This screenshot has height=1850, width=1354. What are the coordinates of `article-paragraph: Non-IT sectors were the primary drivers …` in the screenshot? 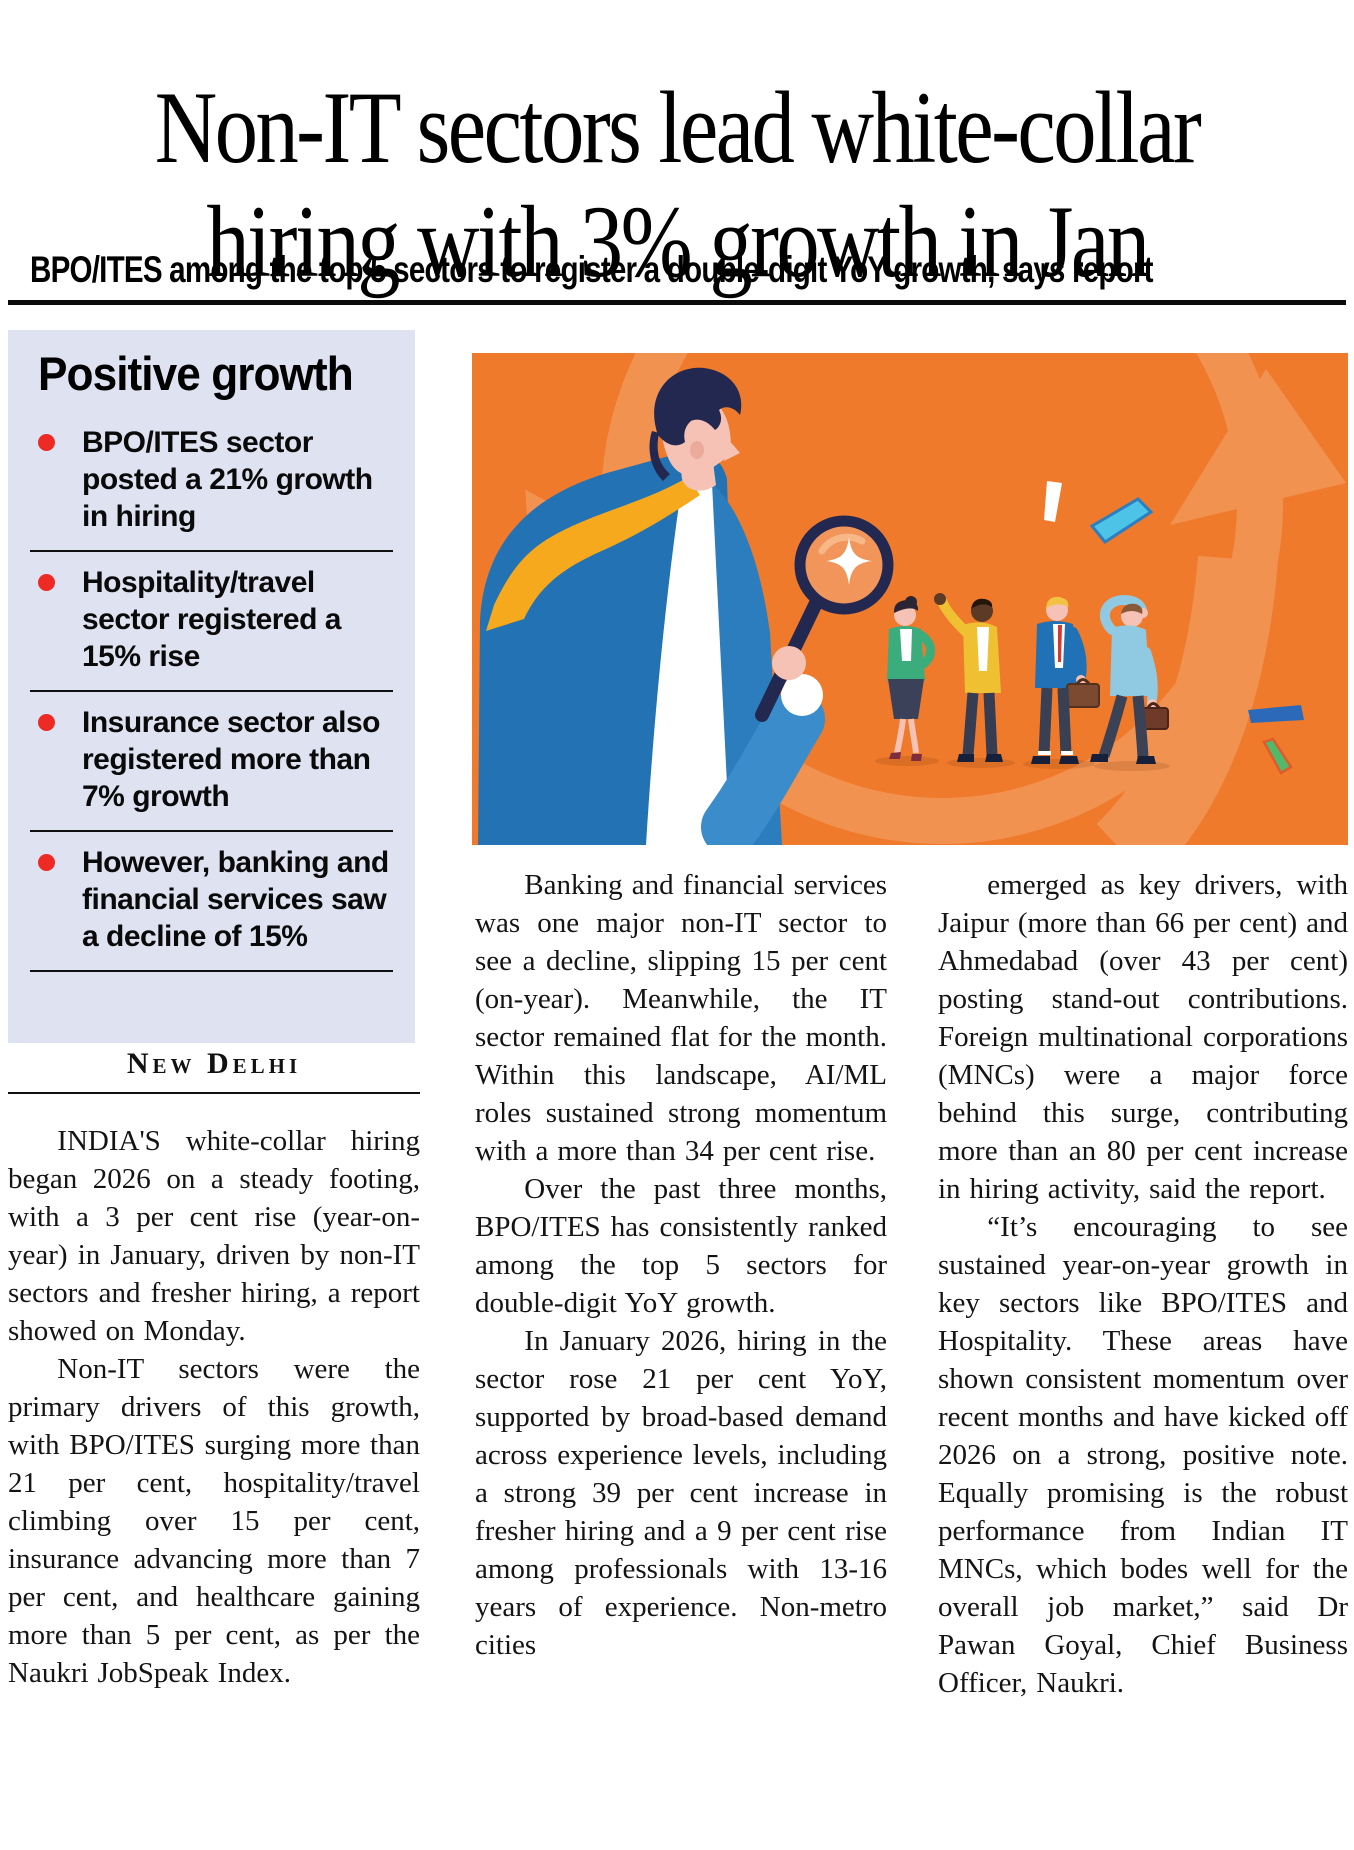 It's located at (214, 1521).